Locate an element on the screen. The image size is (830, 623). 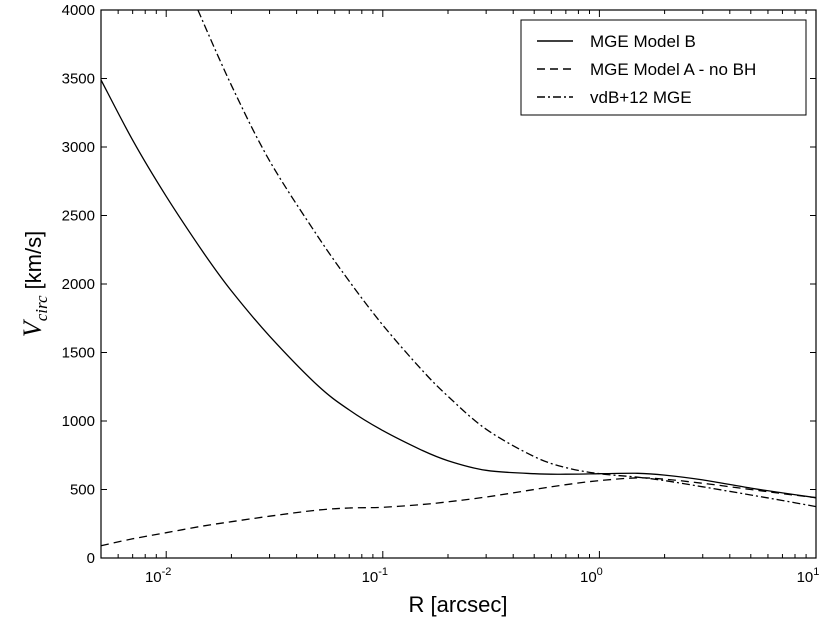
legend: MGE Model B MGE Model A - no BH vdB+12 MGE is located at coordinates (663, 67).